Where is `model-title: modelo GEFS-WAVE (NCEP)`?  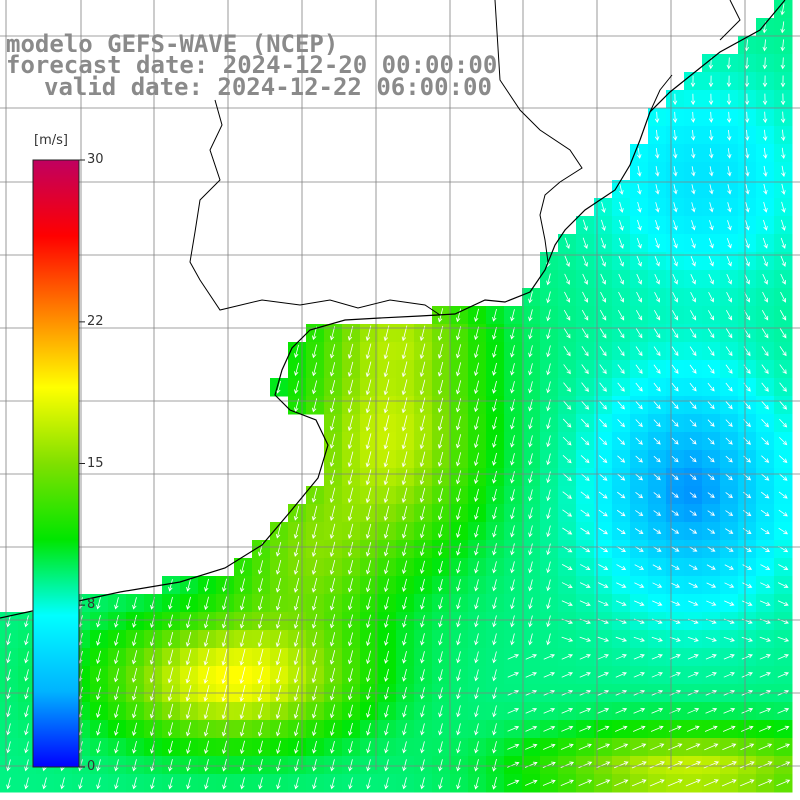
model-title: modelo GEFS-WAVE (NCEP) is located at coordinates (172, 44).